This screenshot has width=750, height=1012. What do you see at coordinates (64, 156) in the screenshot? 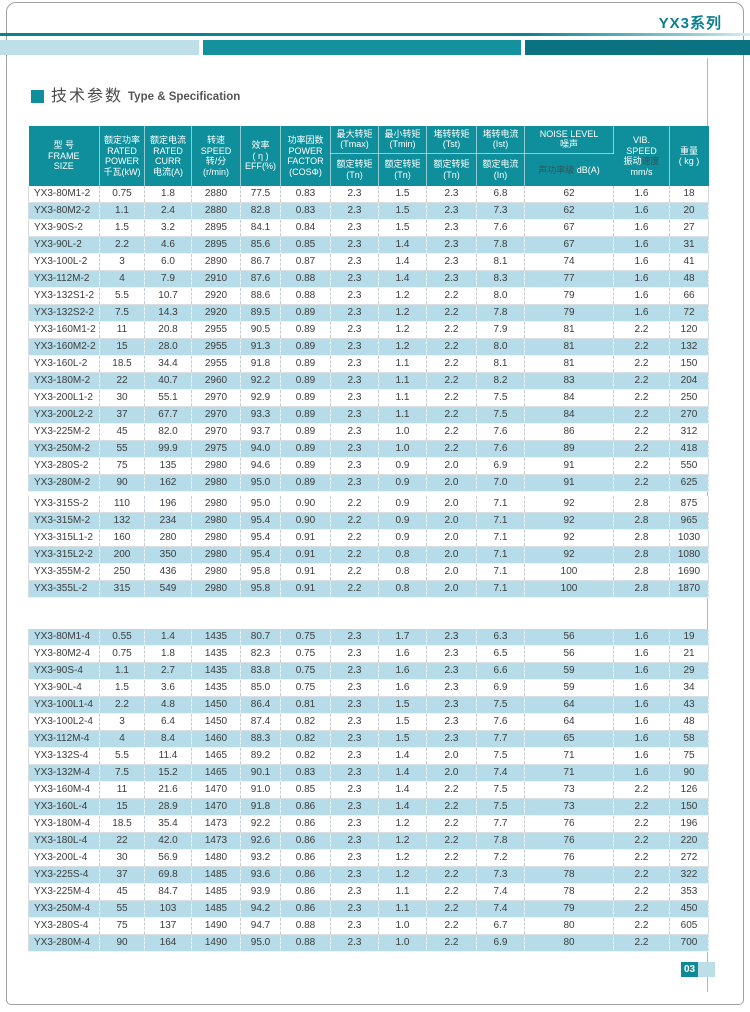
I see `header-cell: 型 号 FRAME SIZE` at bounding box center [64, 156].